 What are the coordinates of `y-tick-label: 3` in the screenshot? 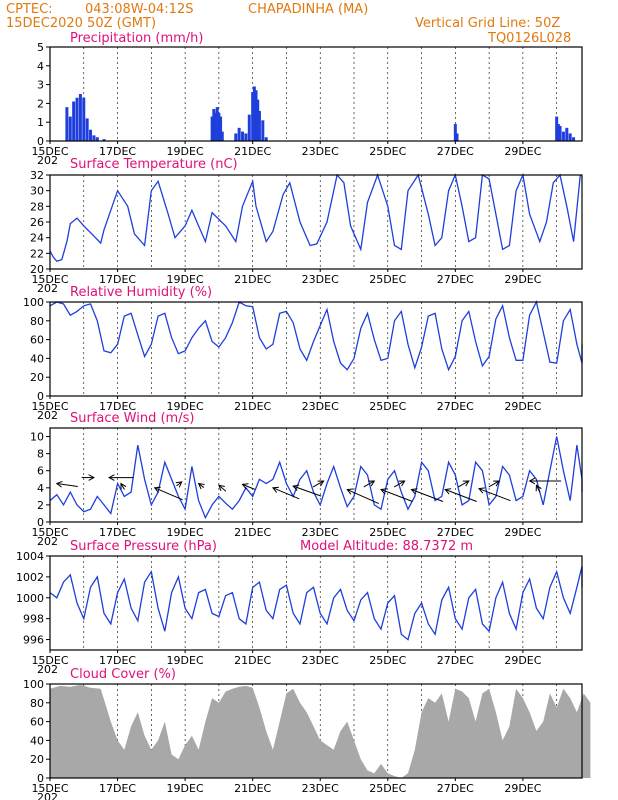 It's located at (40, 85).